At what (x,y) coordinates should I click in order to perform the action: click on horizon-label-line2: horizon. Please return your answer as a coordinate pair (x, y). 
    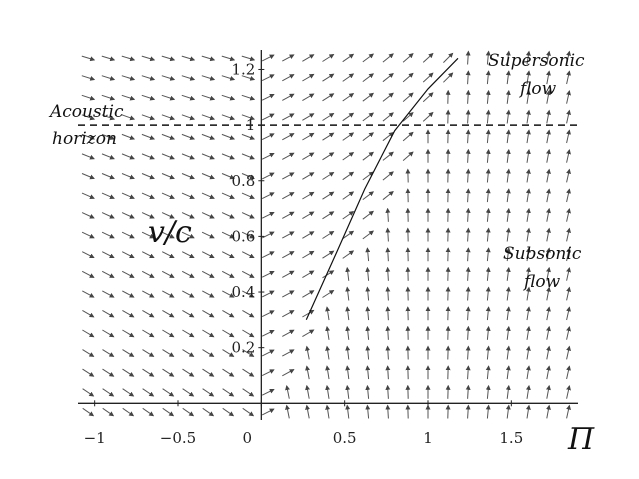
    Looking at the image, I should click on (84, 139).